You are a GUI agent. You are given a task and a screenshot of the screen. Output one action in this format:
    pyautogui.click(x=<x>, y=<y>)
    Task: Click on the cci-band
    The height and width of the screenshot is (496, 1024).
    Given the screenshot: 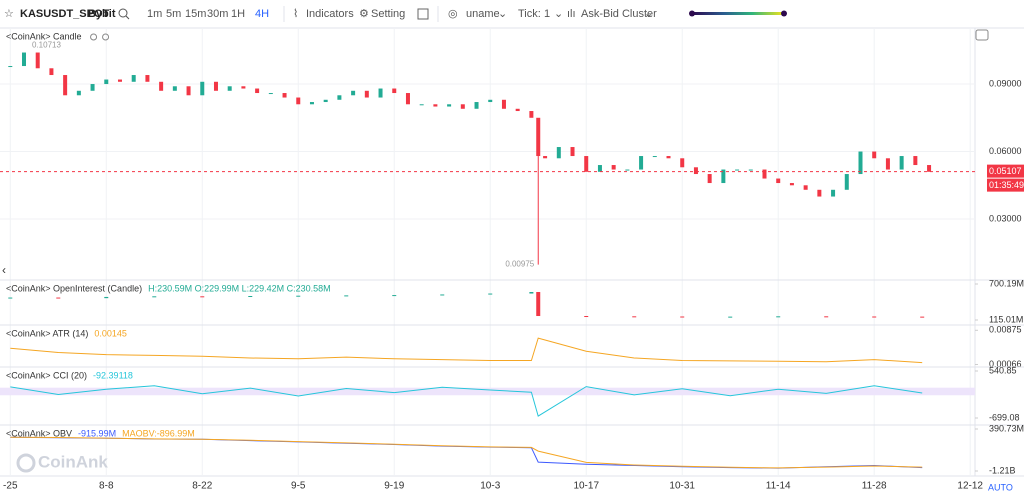 What is the action you would take?
    pyautogui.click(x=487, y=391)
    